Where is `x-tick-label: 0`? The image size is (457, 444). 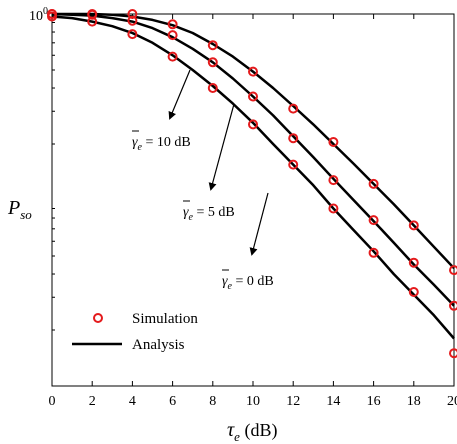
x-tick-label: 0 is located at coordinates (52, 401).